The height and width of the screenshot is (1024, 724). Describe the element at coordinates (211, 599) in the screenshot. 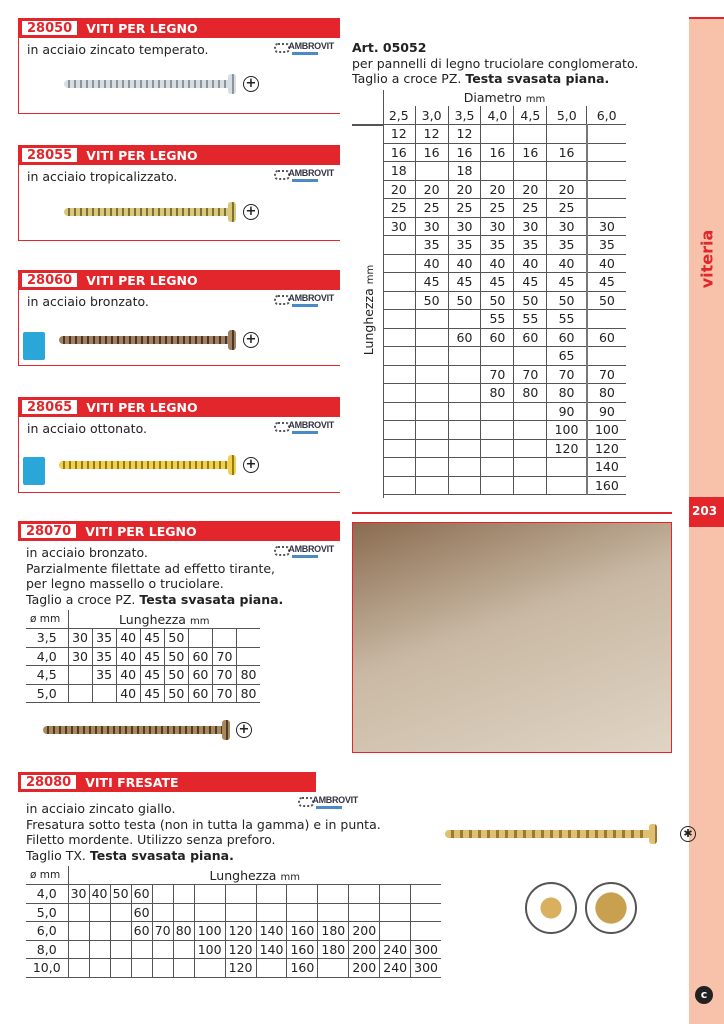

I see `desc-bold: Testa svasata piana.` at that location.